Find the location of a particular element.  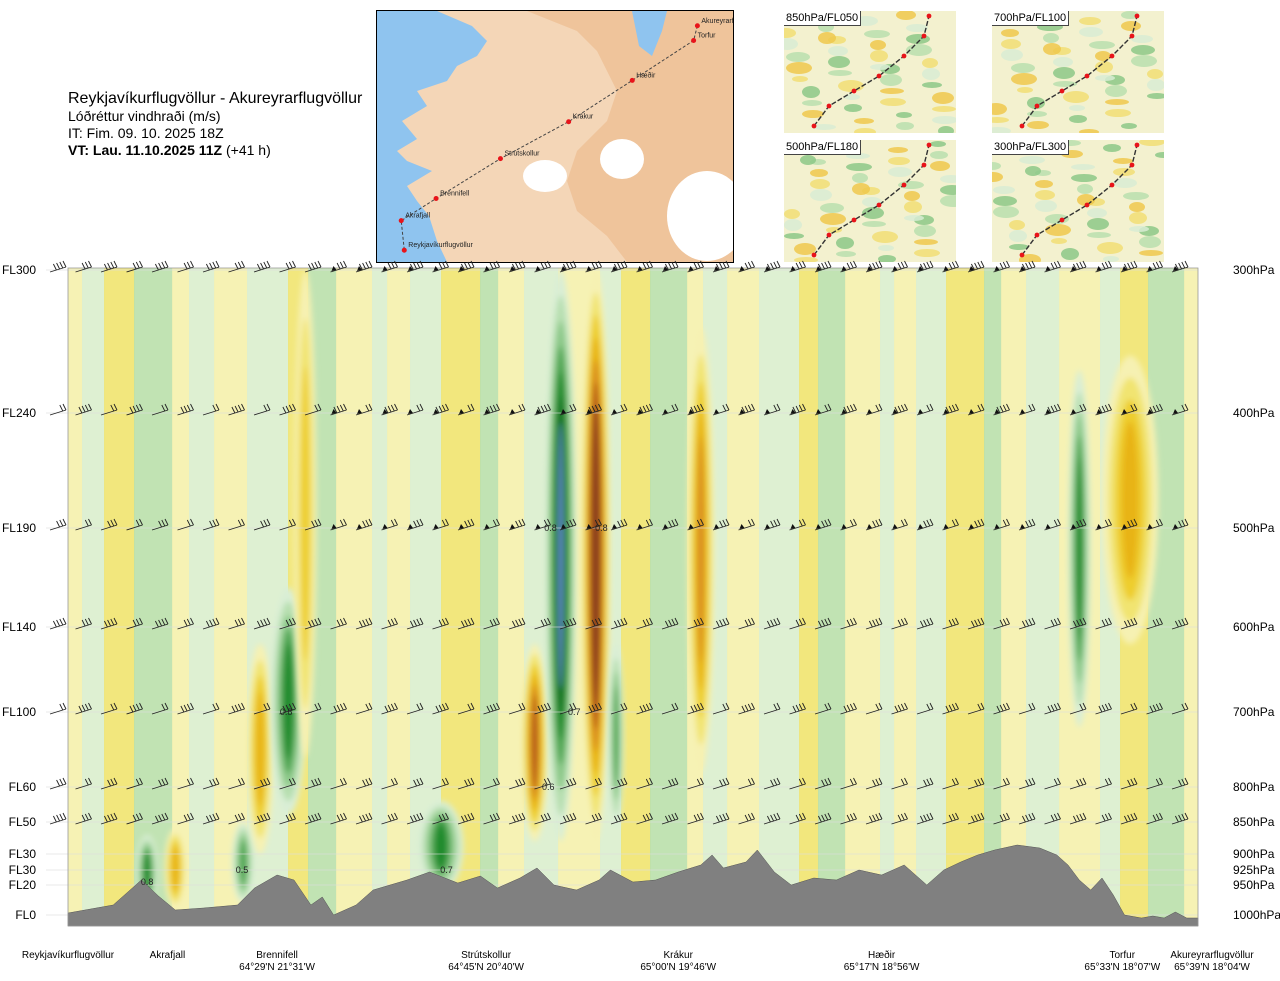

thumbnail-850: 850hPa/FL050 is located at coordinates (867, 72).